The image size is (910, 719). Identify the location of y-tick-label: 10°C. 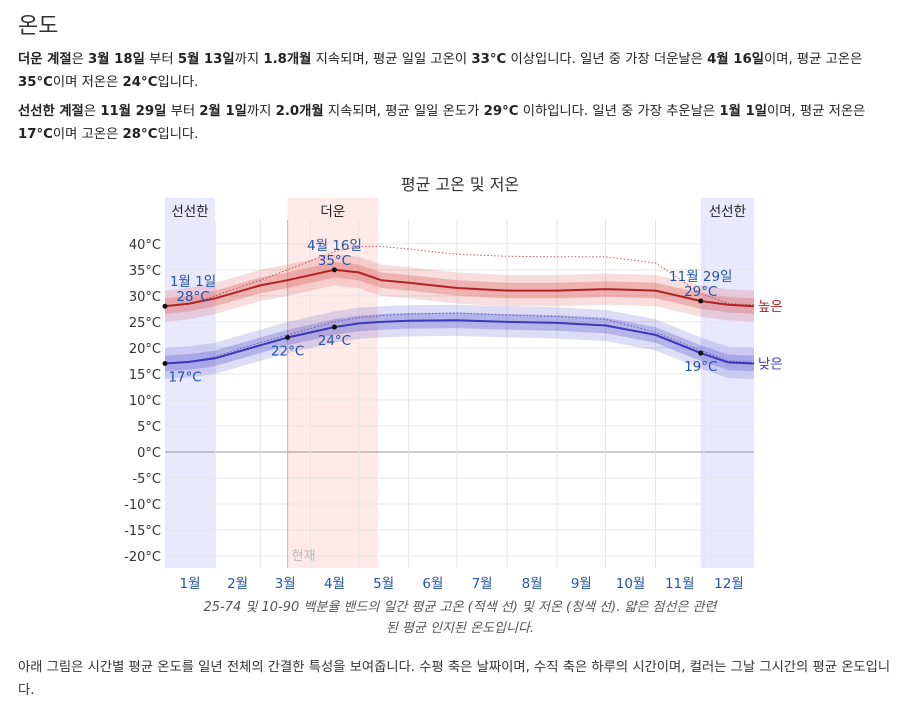
(145, 401).